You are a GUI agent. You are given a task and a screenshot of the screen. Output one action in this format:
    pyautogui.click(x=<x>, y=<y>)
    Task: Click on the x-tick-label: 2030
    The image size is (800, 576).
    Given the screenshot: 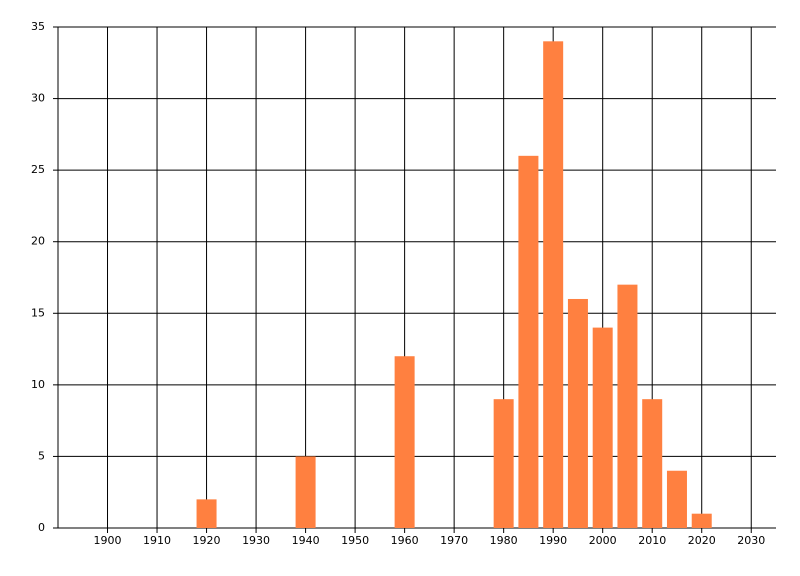 What is the action you would take?
    pyautogui.click(x=751, y=540)
    